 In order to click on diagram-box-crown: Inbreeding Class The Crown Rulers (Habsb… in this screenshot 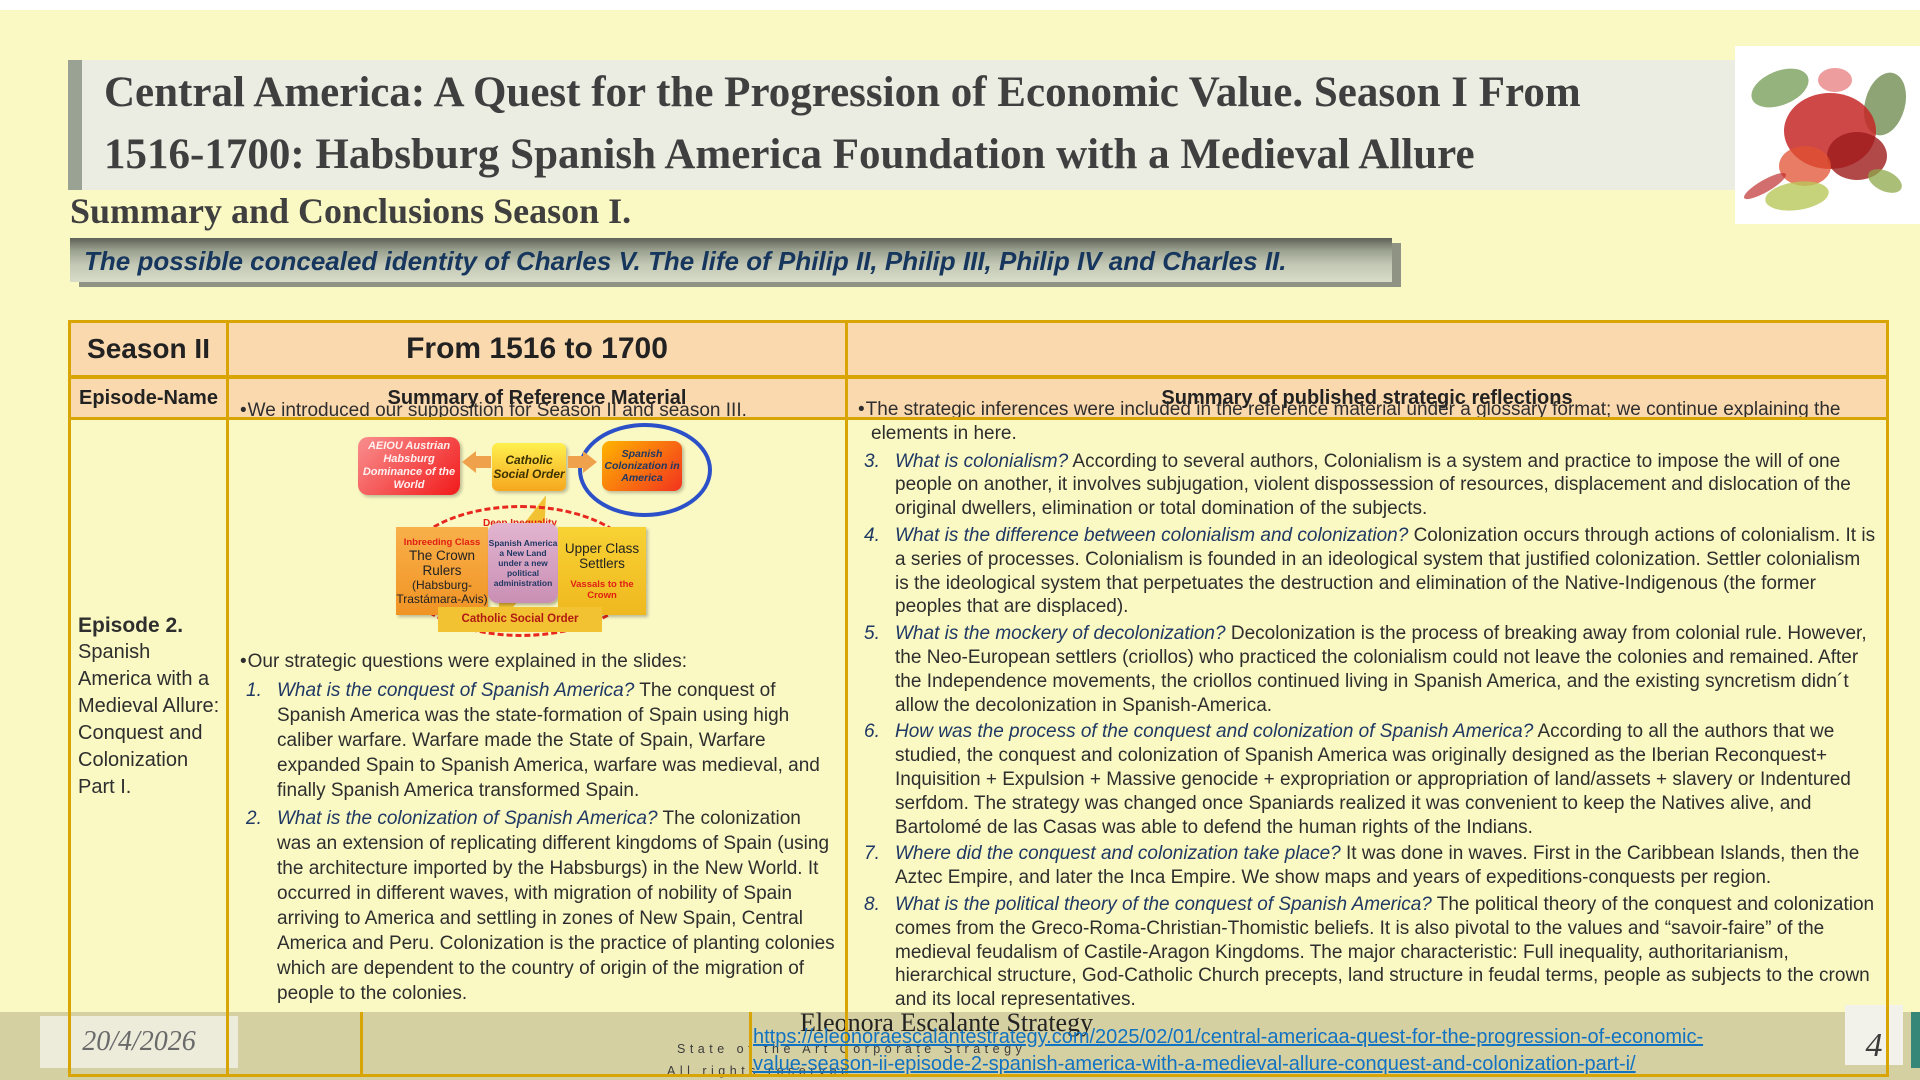, I will do `click(442, 571)`.